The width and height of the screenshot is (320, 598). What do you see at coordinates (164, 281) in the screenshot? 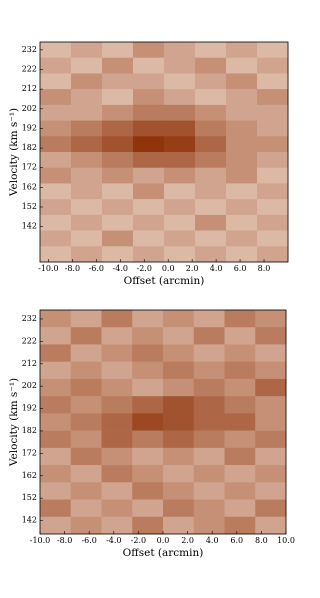
I see `x-axis-label: Offset (arcmin)` at bounding box center [164, 281].